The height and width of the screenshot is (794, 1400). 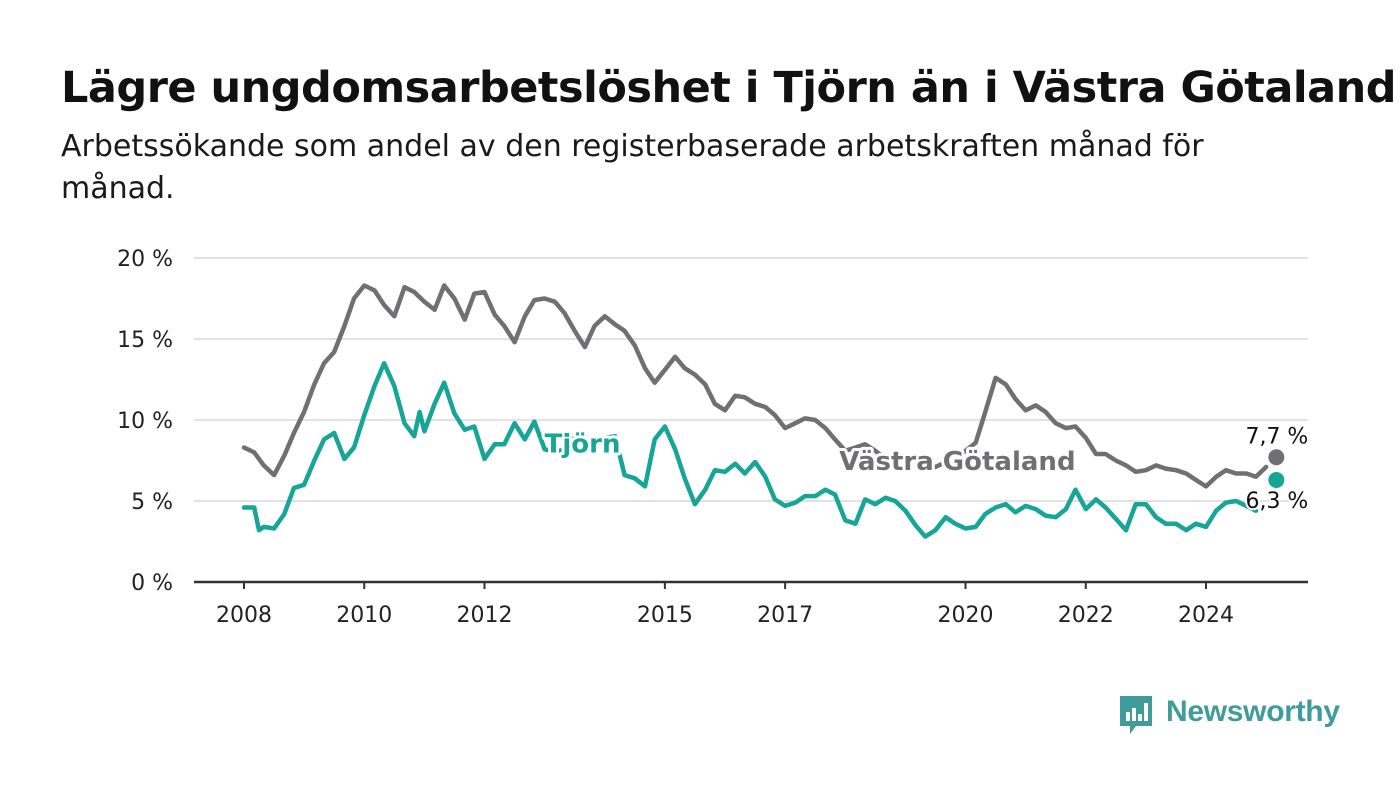 I want to click on y-axis-ticks: 0 % 5 % 10 % 15 % 20 %, so click(x=145, y=421).